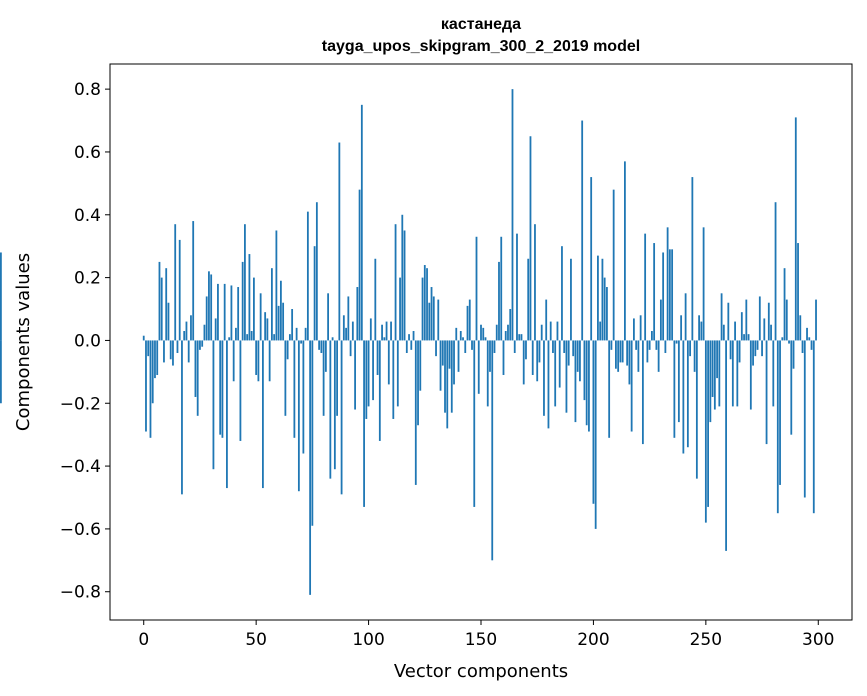 The image size is (867, 696). I want to click on x-axis: 0 50 100 150 200 250 300, so click(486, 635).